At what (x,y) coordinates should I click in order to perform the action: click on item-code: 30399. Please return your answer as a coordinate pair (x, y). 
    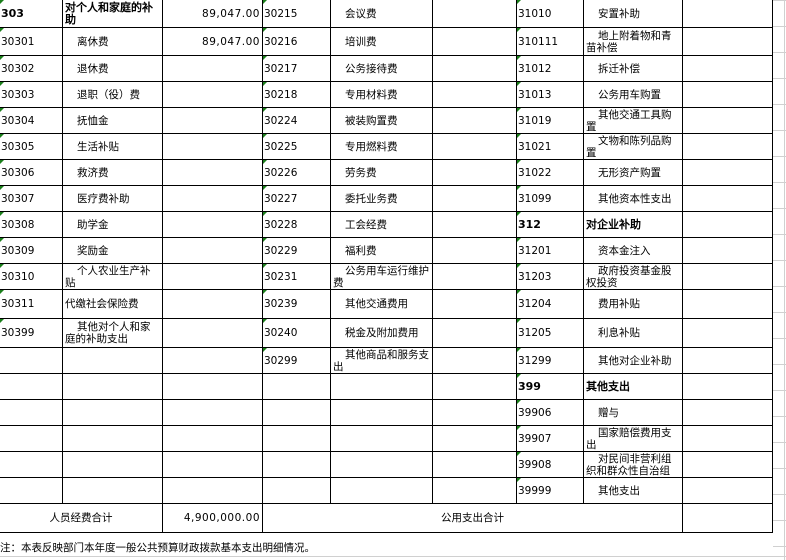
    Looking at the image, I should click on (31, 333).